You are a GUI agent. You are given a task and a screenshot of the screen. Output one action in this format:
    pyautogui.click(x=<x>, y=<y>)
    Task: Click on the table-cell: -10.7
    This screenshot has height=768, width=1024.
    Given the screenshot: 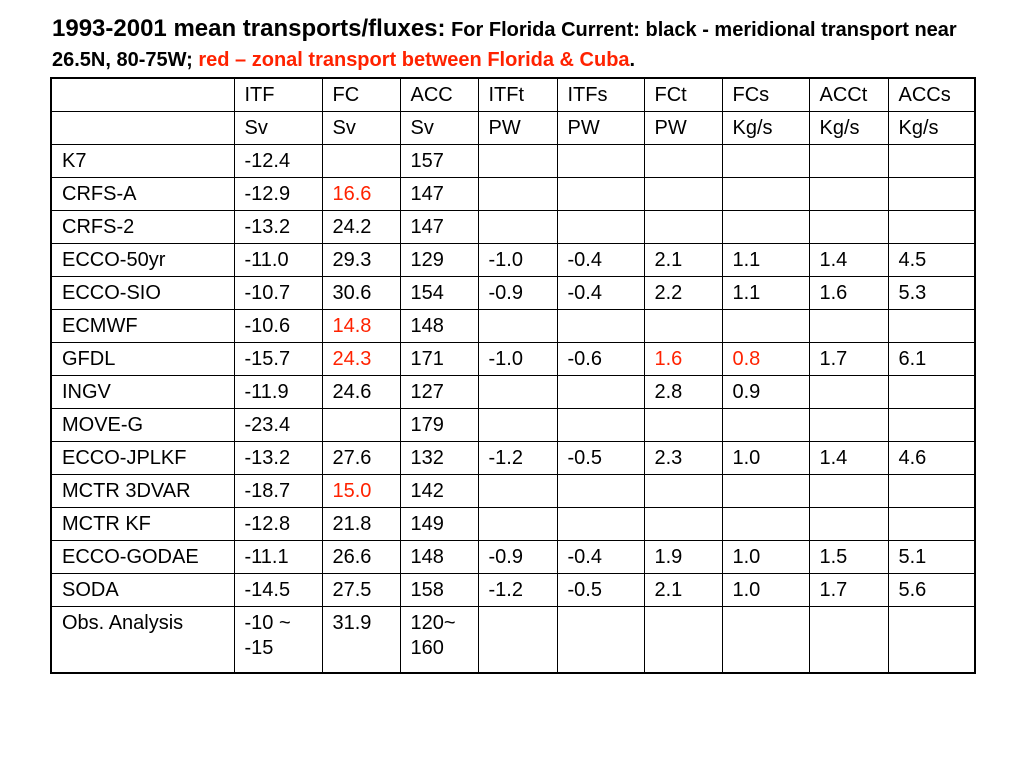 What is the action you would take?
    pyautogui.click(x=278, y=292)
    